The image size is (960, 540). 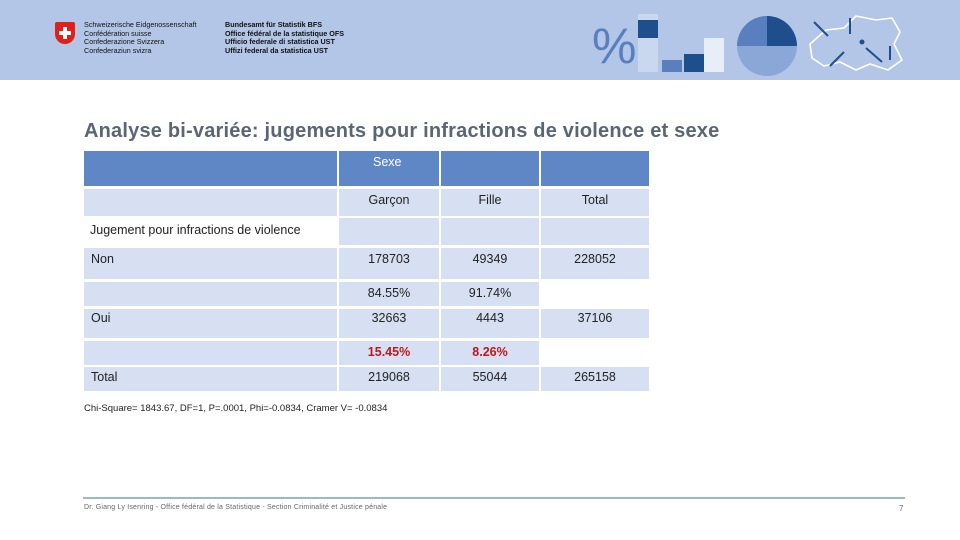 What do you see at coordinates (389, 202) in the screenshot?
I see `column-label-garcon: Garçon` at bounding box center [389, 202].